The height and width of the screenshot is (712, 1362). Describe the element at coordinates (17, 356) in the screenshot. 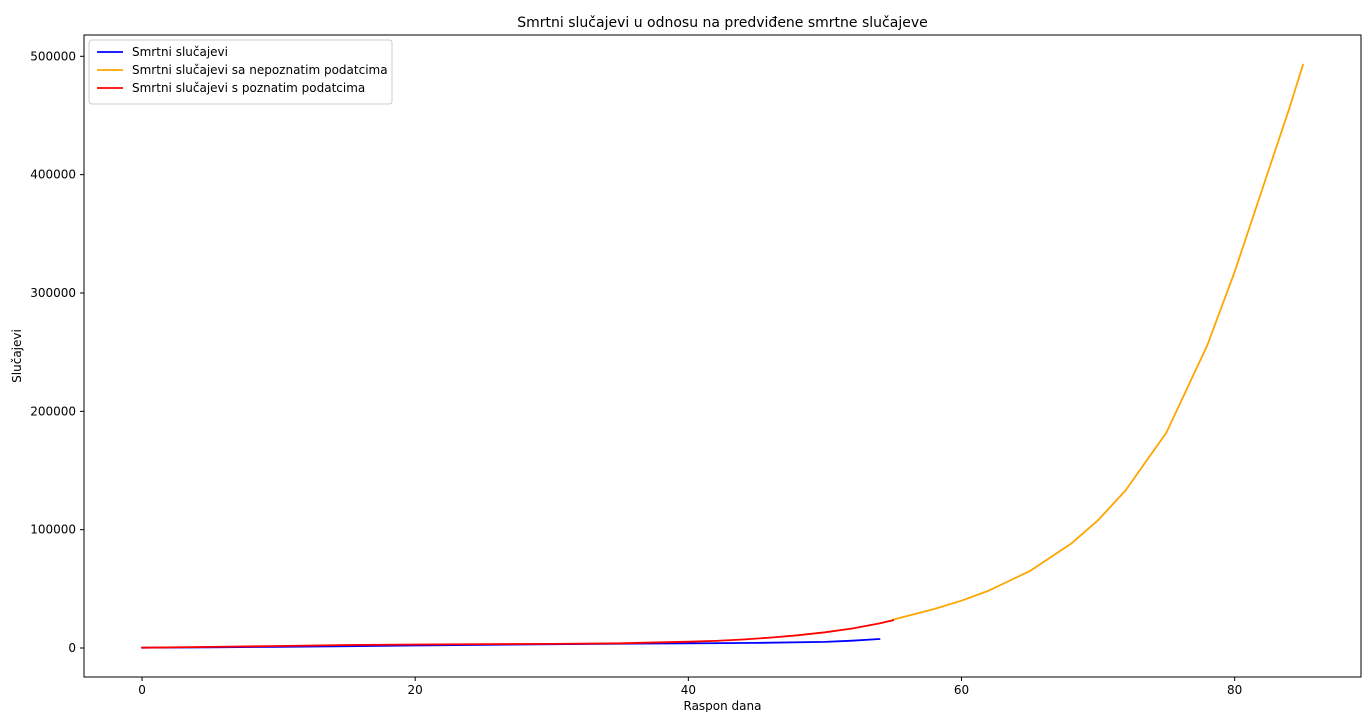

I see `y-axis-label: Slučajevi` at that location.